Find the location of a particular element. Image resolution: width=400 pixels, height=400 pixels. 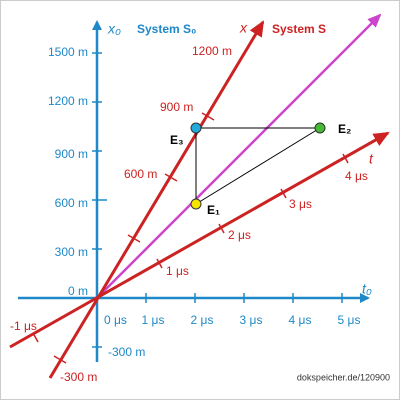

tick-label: 0 μs is located at coordinates (115, 320).